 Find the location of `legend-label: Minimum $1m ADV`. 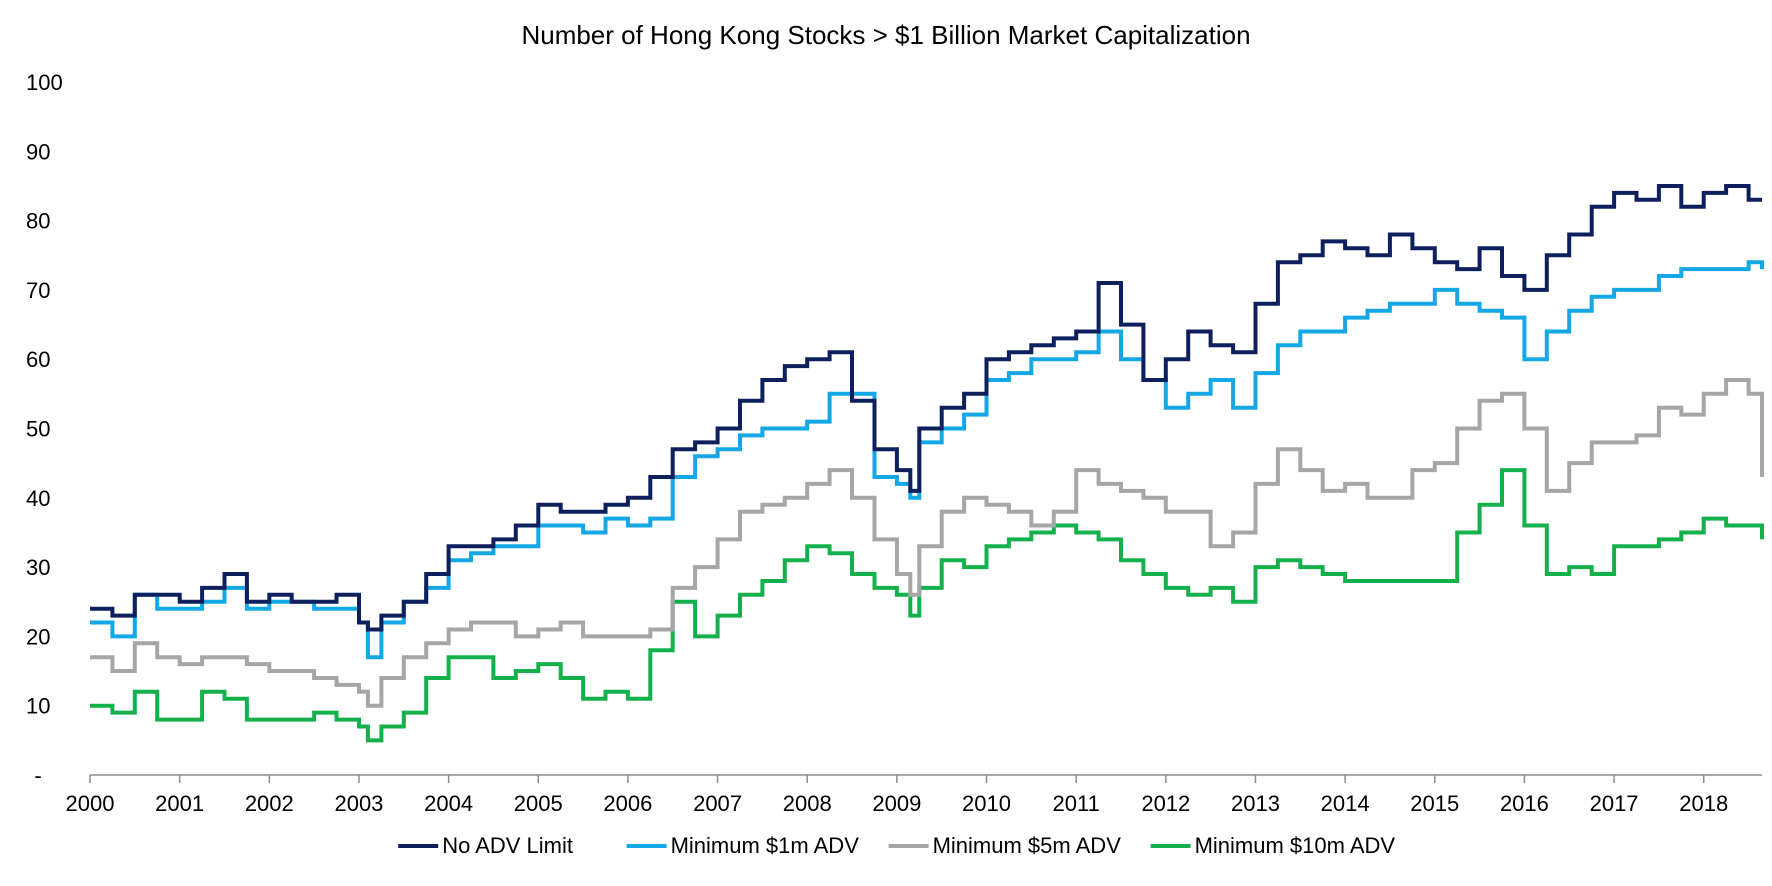

legend-label: Minimum $1m ADV is located at coordinates (765, 845).